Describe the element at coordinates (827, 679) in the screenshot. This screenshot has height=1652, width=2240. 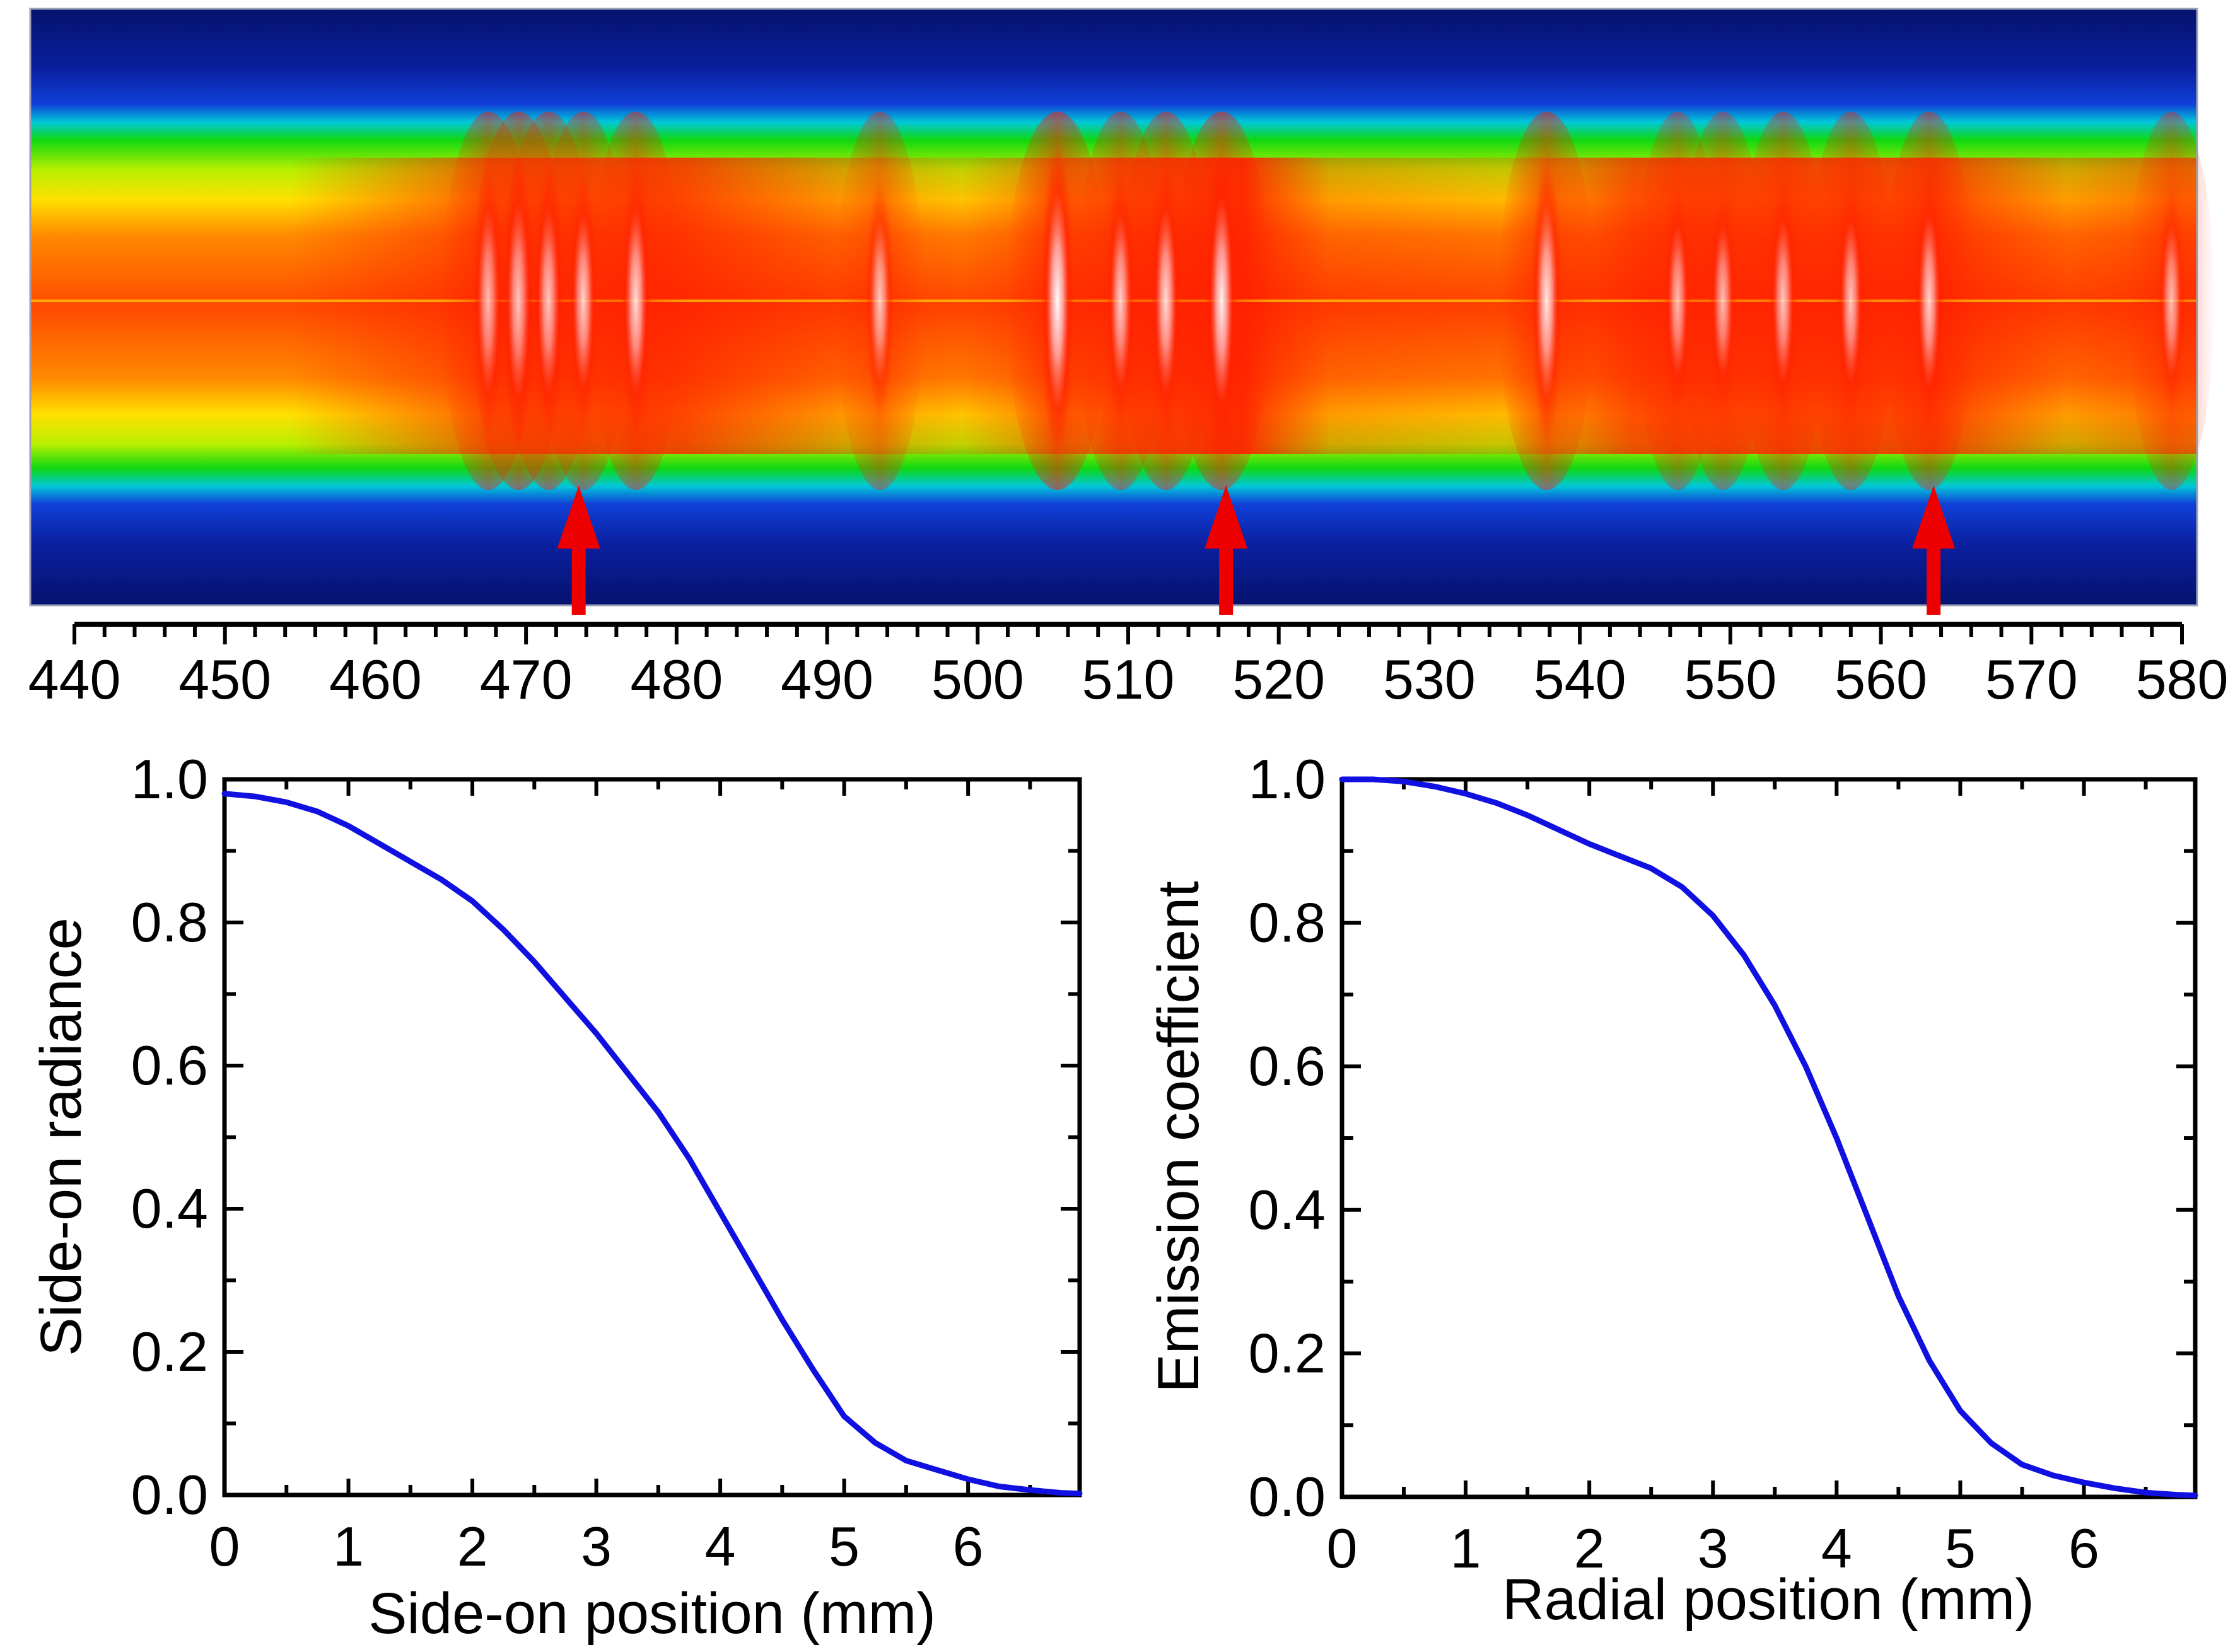
I see `wavelength-tick-label: 490` at that location.